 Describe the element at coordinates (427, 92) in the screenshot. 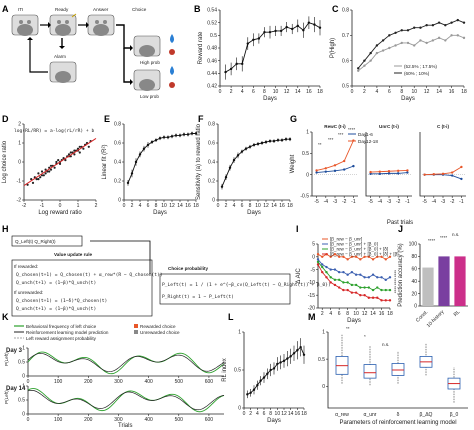

I see `c-xtick-label: 12` at that location.